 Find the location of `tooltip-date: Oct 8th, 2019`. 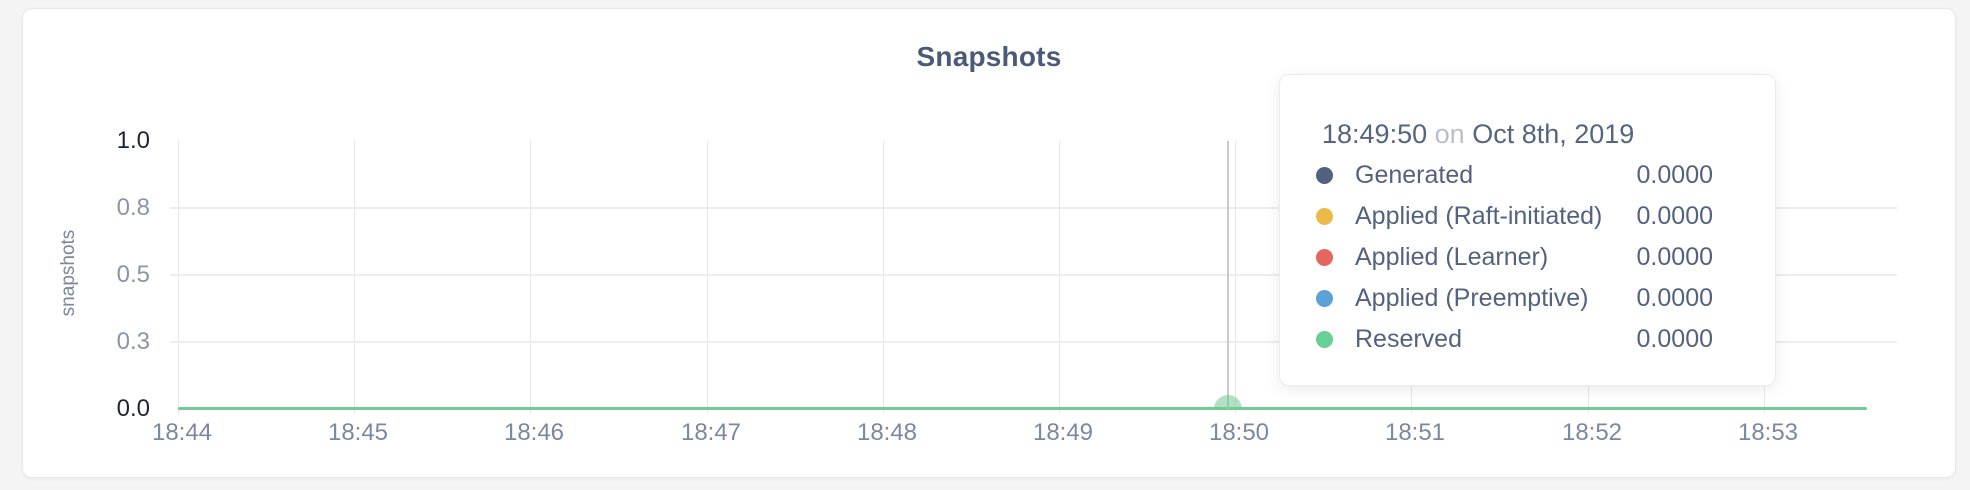

tooltip-date: Oct 8th, 2019 is located at coordinates (1553, 134).